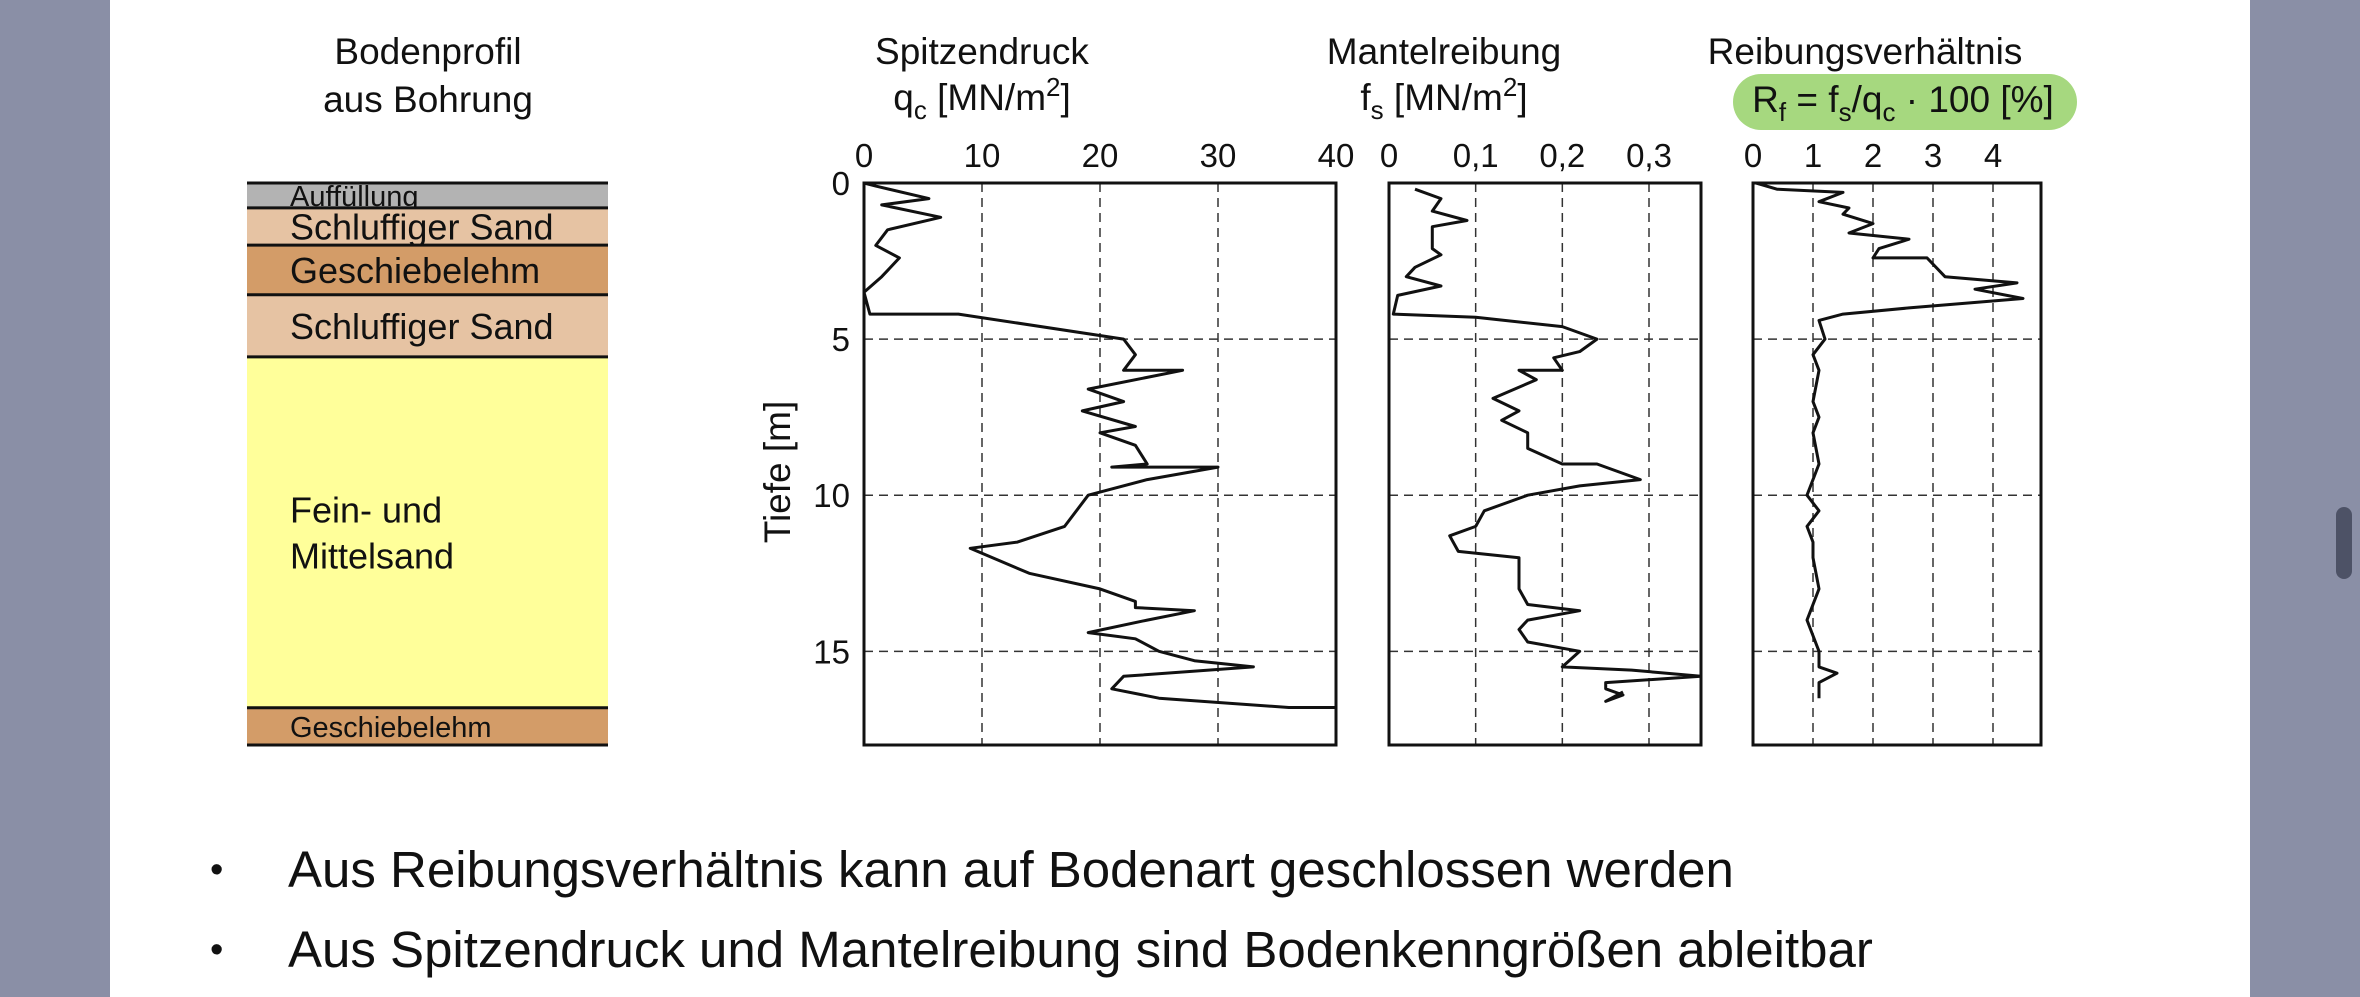  What do you see at coordinates (1562, 155) in the screenshot?
I see `x-tick-label: 0,2` at bounding box center [1562, 155].